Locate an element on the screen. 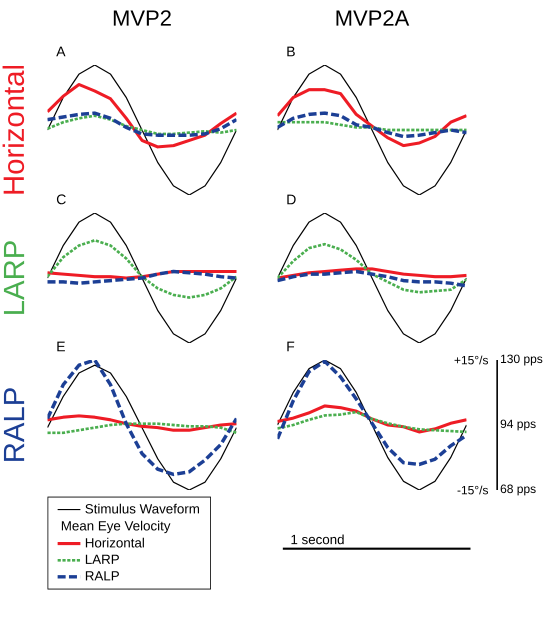  legend-label: LARP is located at coordinates (102, 559).